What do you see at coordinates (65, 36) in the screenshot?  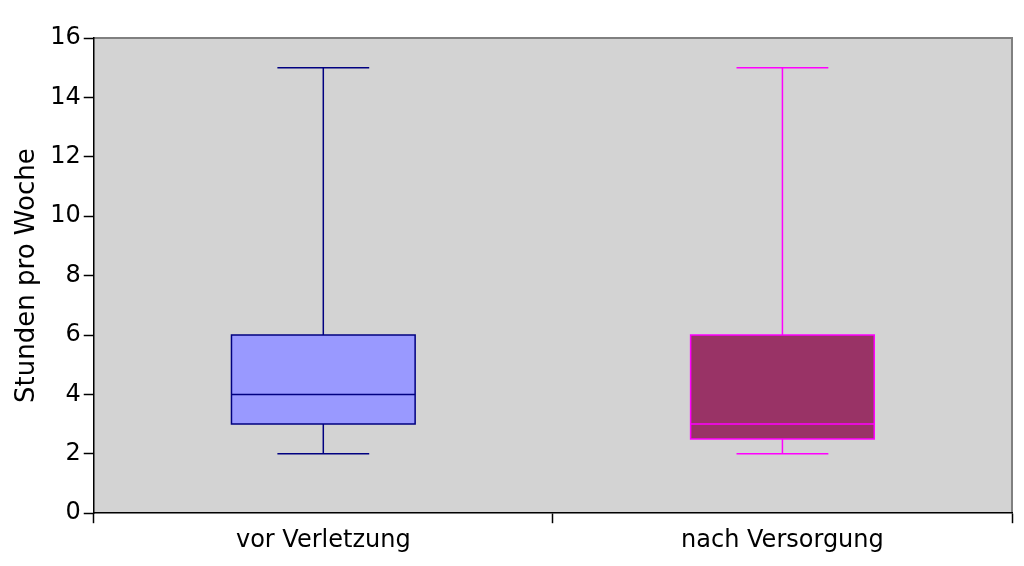 I see `y-tick-label: 16` at bounding box center [65, 36].